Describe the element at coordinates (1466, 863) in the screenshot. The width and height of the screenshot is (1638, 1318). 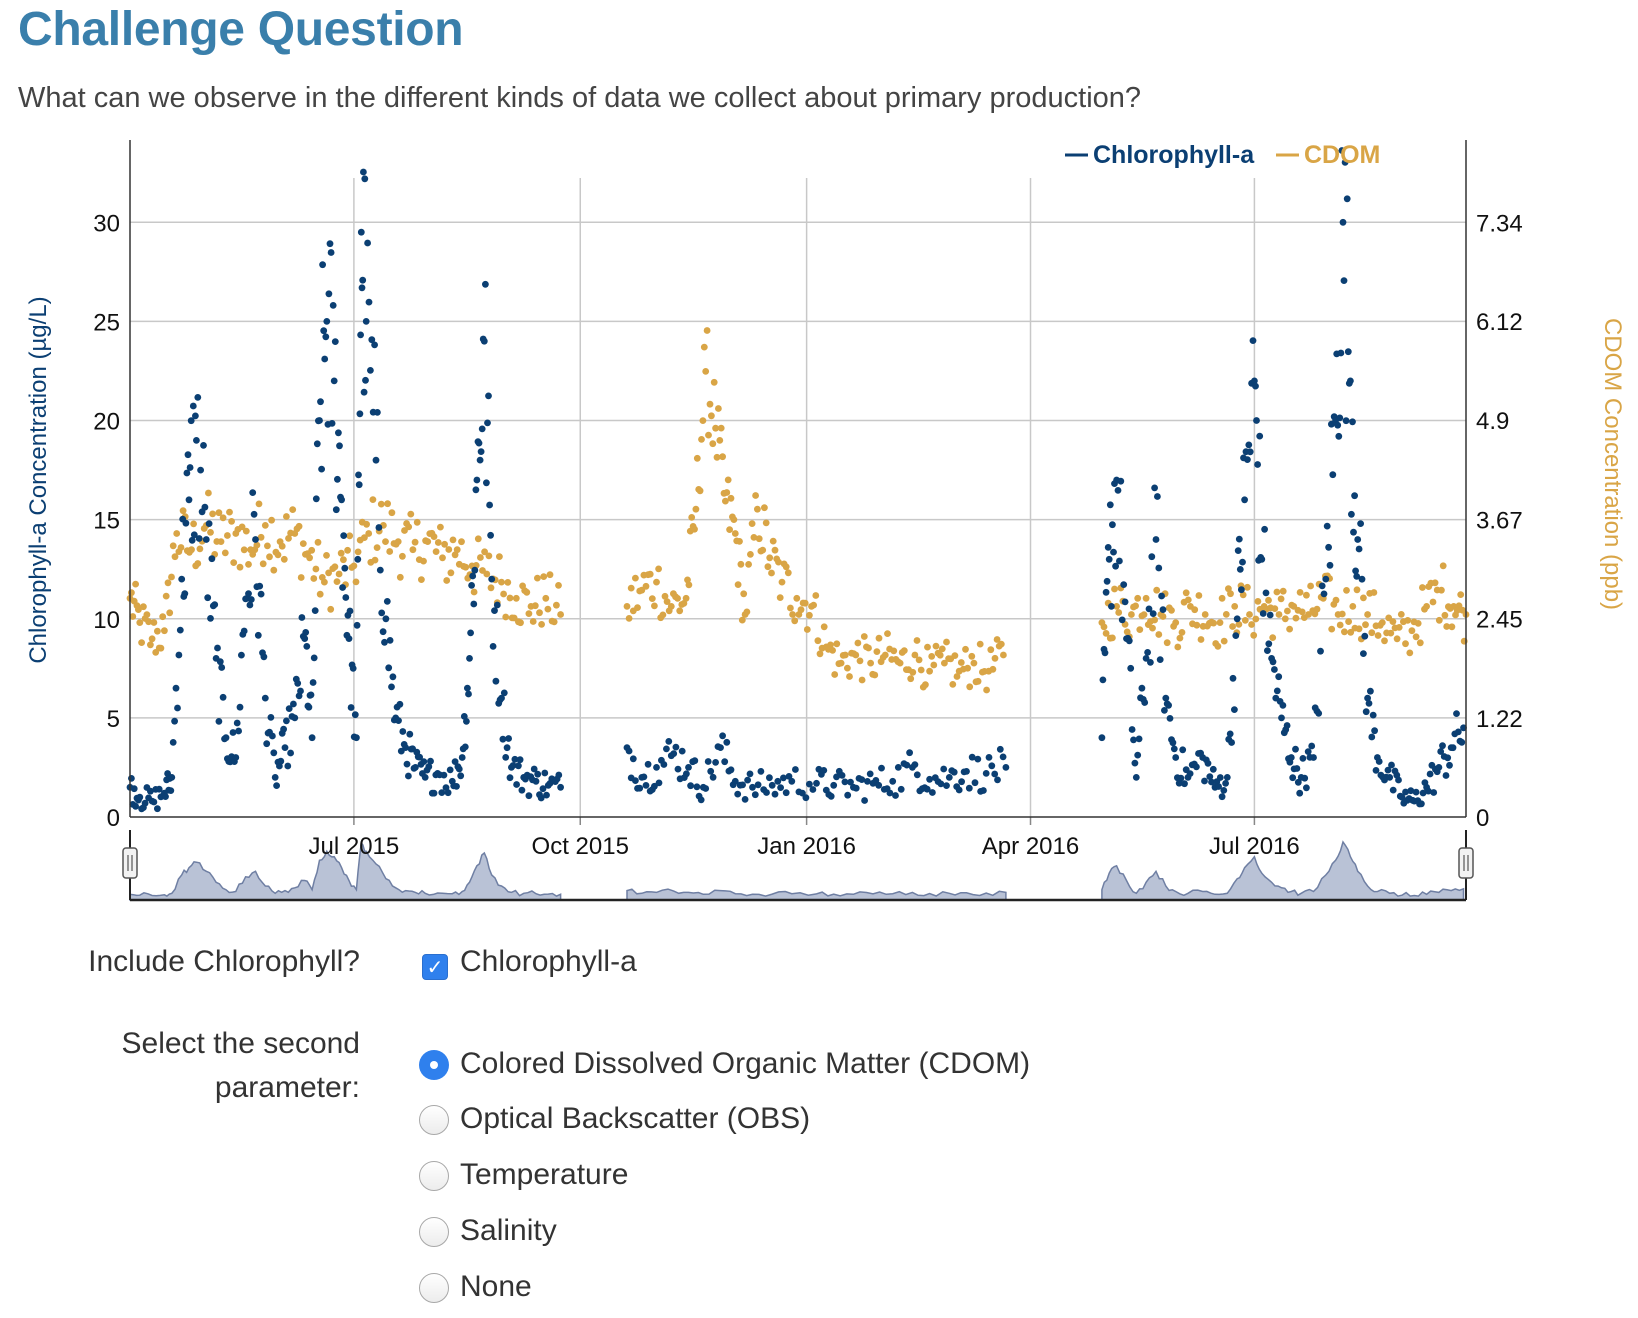
I see `navigator-right-handle` at that location.